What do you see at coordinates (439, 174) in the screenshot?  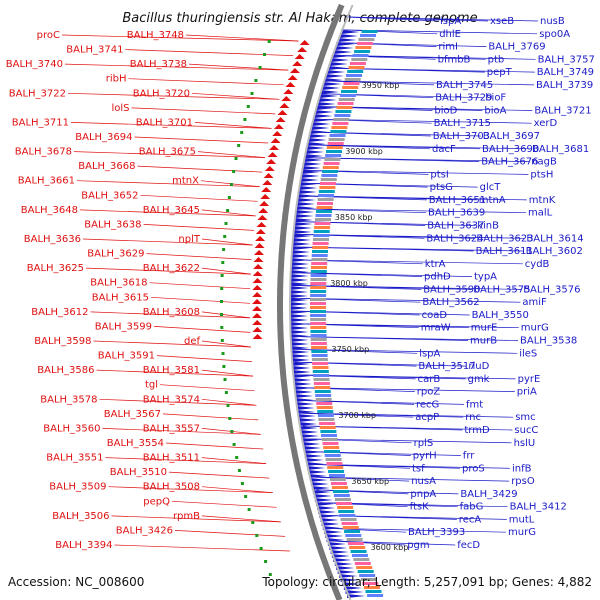 I see `forward-gene-label: ptsI` at bounding box center [439, 174].